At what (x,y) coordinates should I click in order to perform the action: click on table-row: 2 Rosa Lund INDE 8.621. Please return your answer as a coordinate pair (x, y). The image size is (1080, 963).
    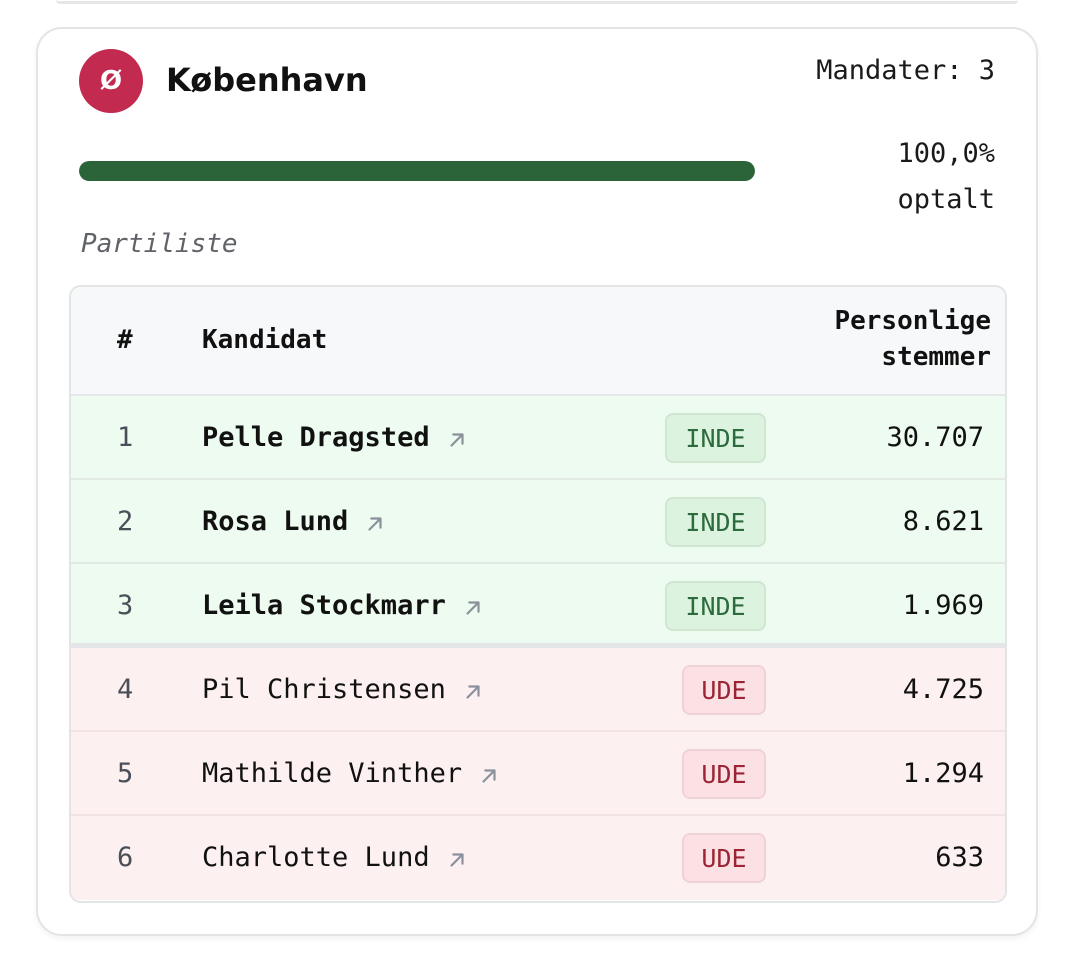
    Looking at the image, I should click on (538, 522).